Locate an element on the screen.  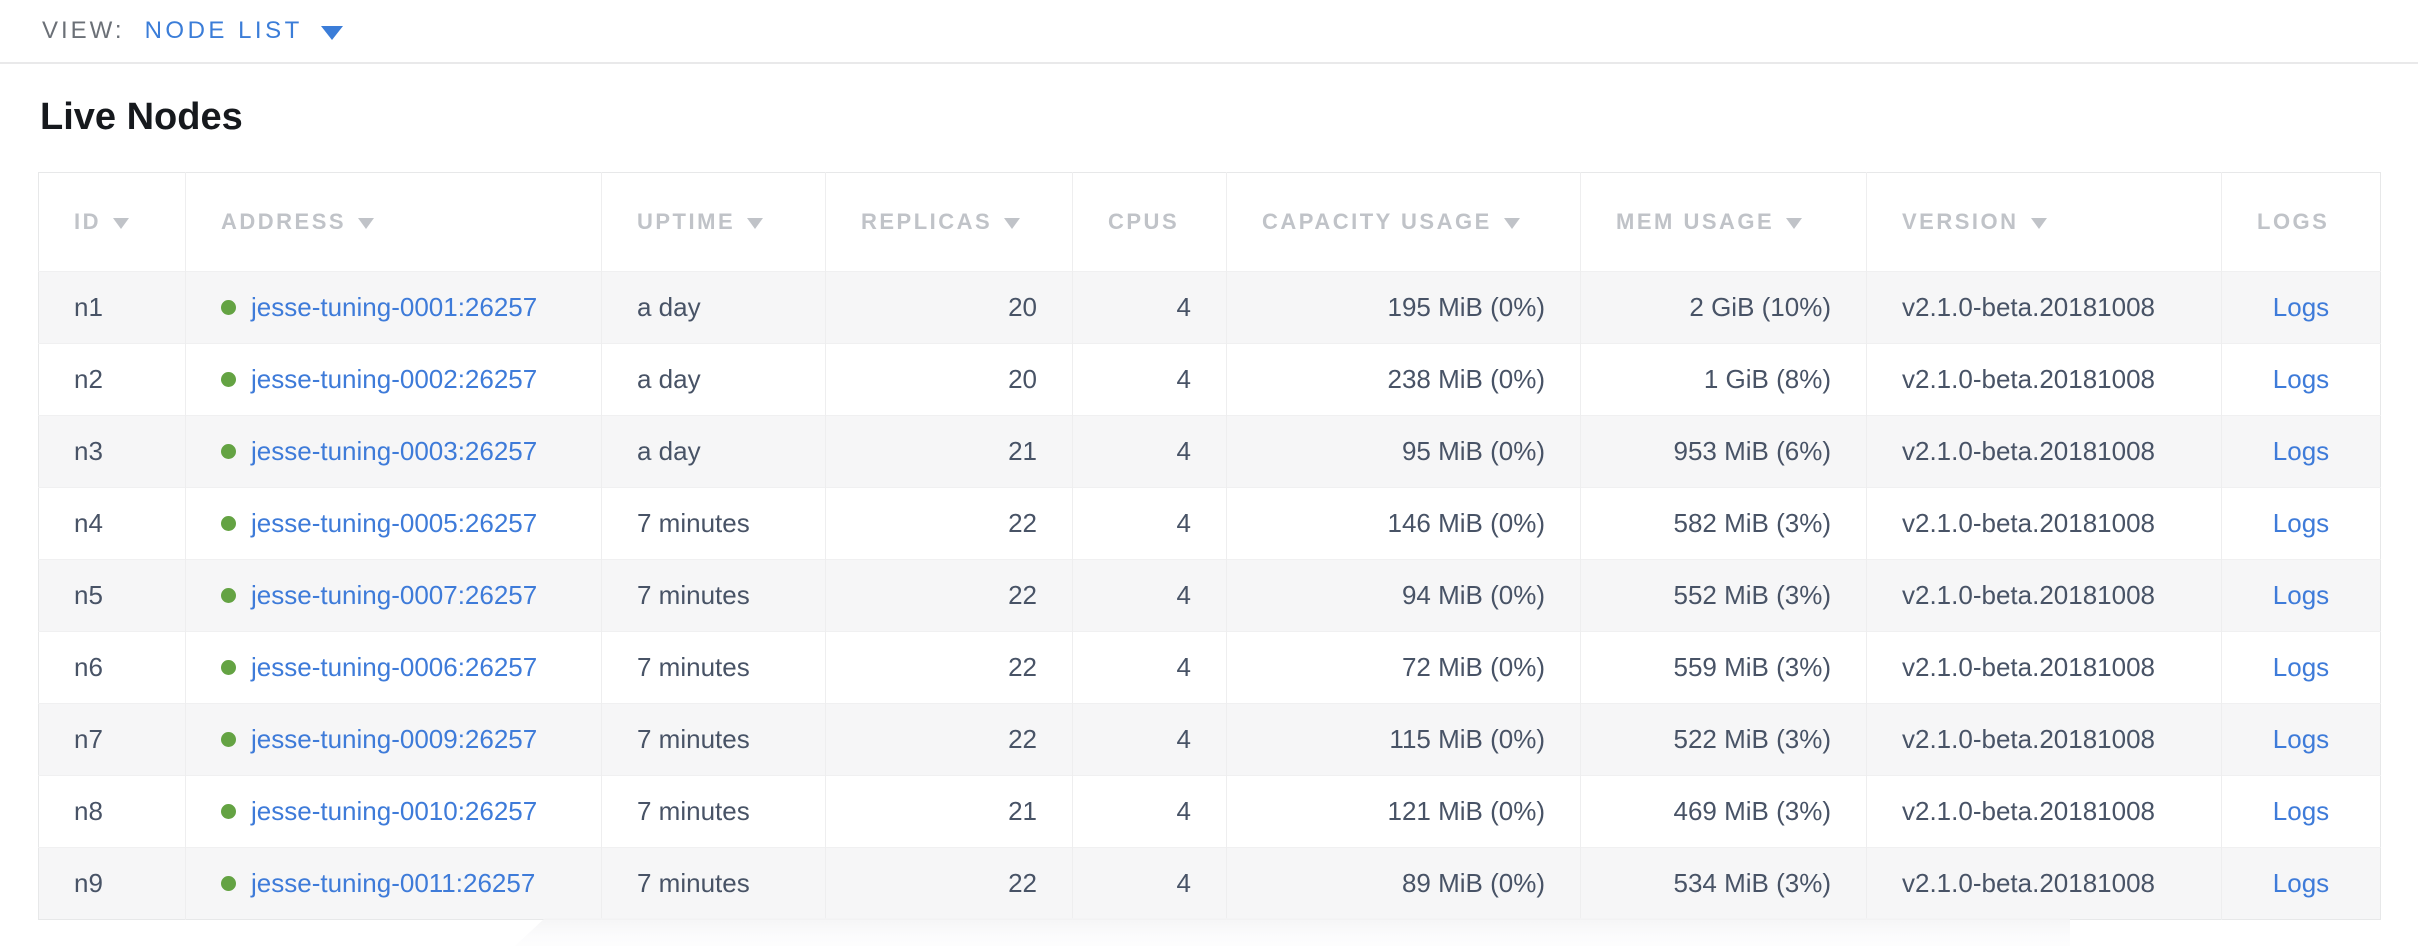
capacity-usage-cell: 115 MiB (0%) is located at coordinates (1403, 739).